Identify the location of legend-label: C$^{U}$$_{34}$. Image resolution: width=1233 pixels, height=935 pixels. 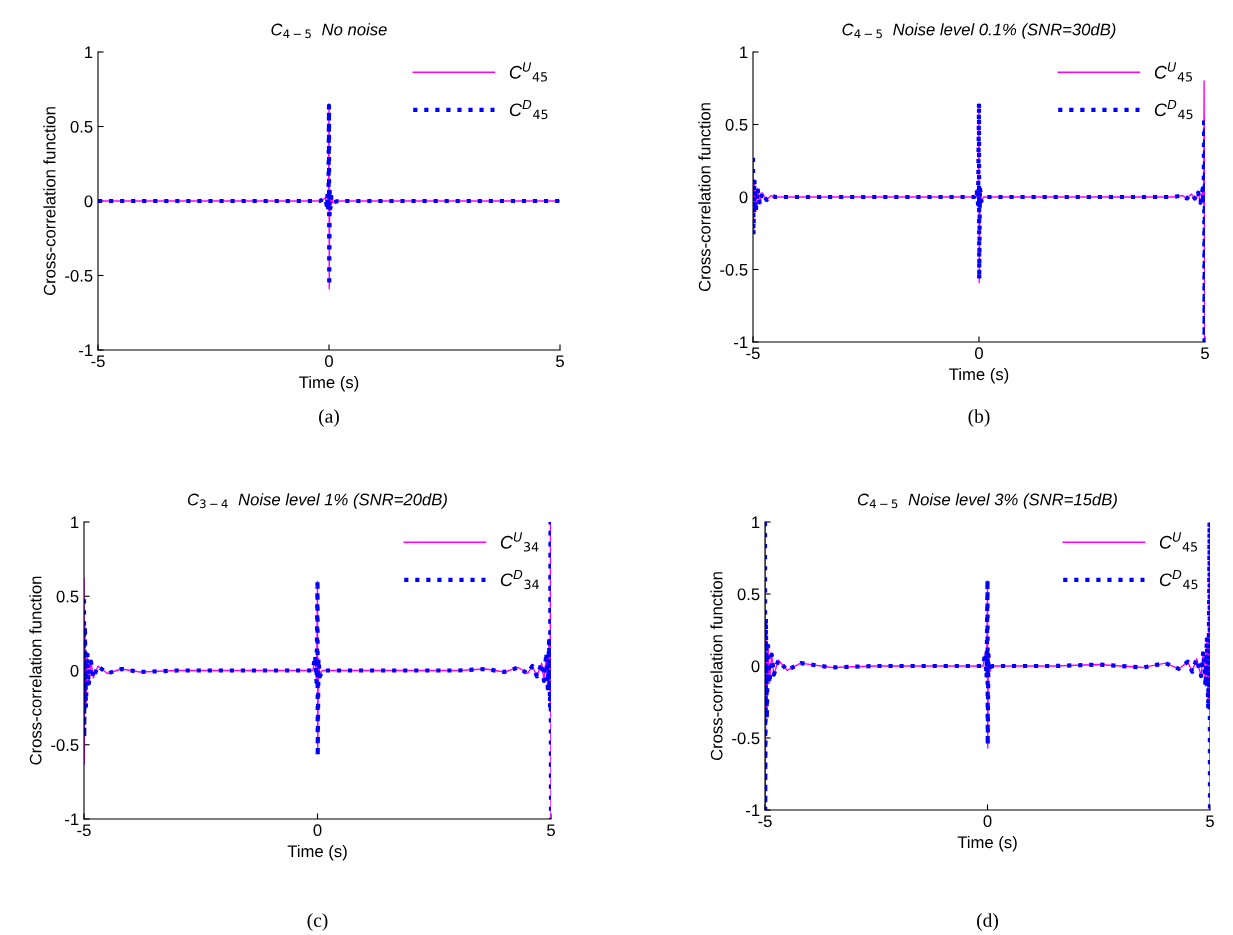
(519, 542).